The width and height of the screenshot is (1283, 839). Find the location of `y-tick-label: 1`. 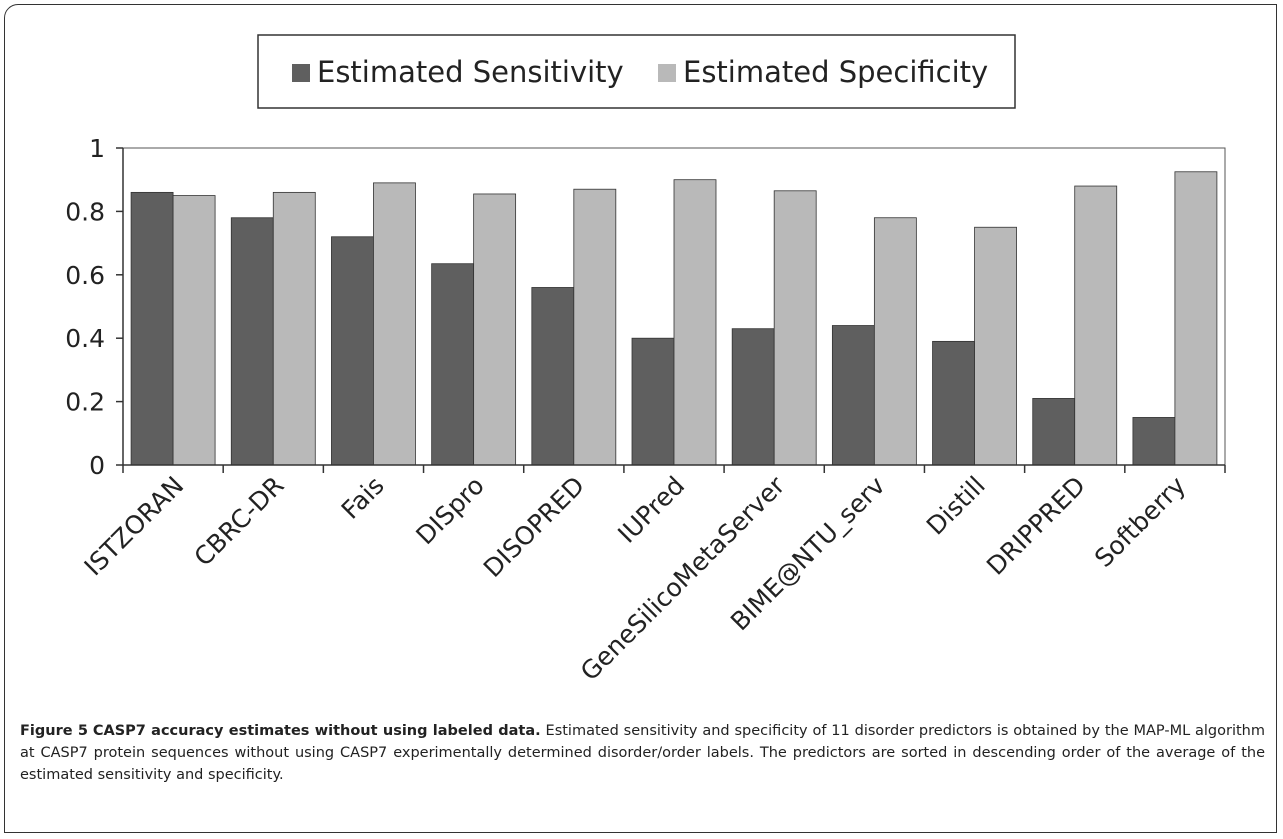

y-tick-label: 1 is located at coordinates (97, 148).